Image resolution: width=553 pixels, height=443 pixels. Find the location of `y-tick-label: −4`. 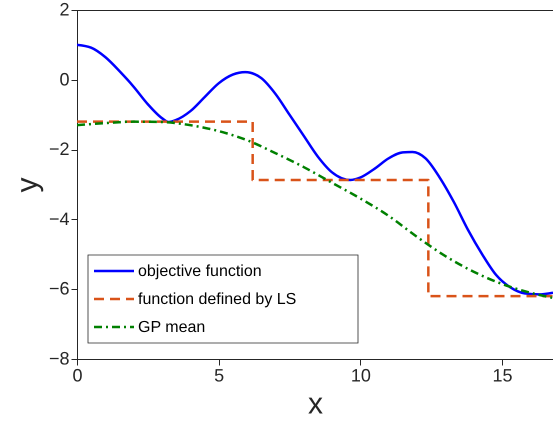

y-tick-label: −4 is located at coordinates (59, 218).